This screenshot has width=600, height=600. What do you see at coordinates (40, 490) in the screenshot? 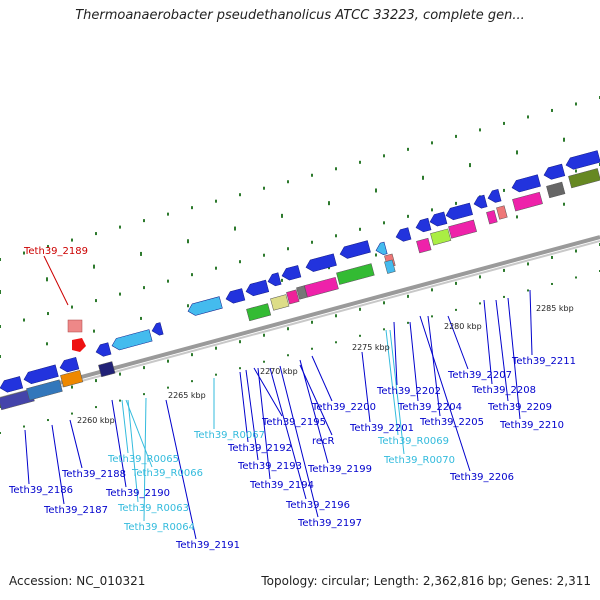
I see `gene-label: Teth39_2186` at bounding box center [40, 490].